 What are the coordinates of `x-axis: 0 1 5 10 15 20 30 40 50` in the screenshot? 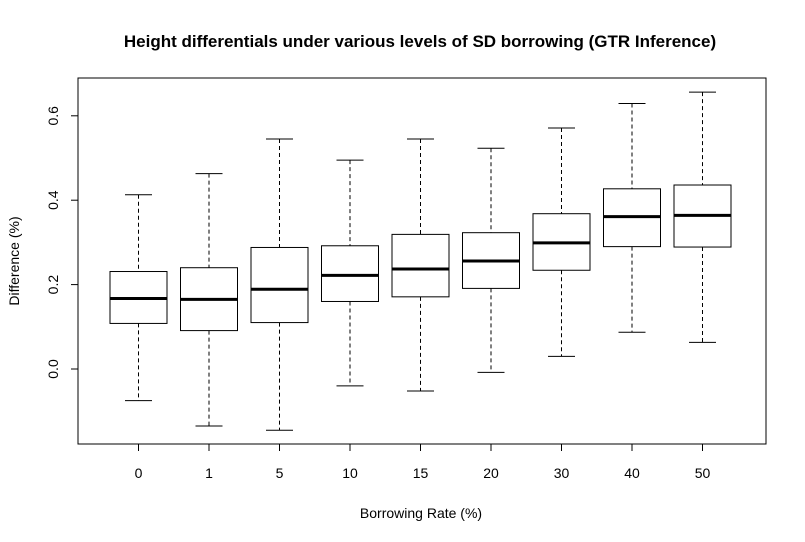 It's located at (423, 462).